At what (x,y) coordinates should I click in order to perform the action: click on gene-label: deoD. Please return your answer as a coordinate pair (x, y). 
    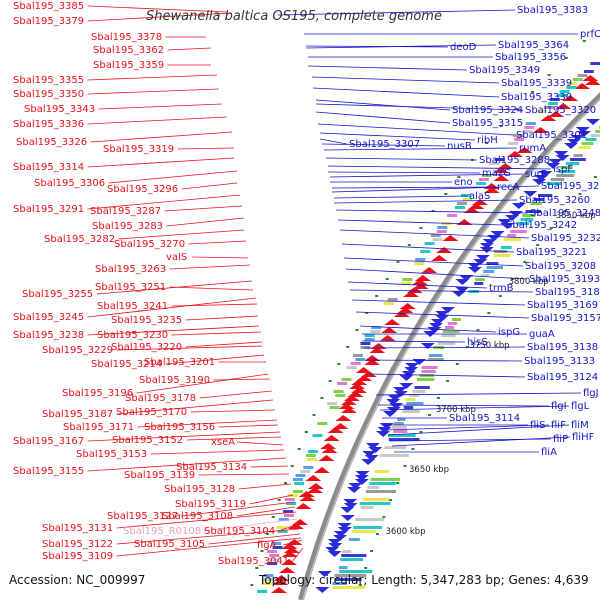
    Looking at the image, I should click on (463, 47).